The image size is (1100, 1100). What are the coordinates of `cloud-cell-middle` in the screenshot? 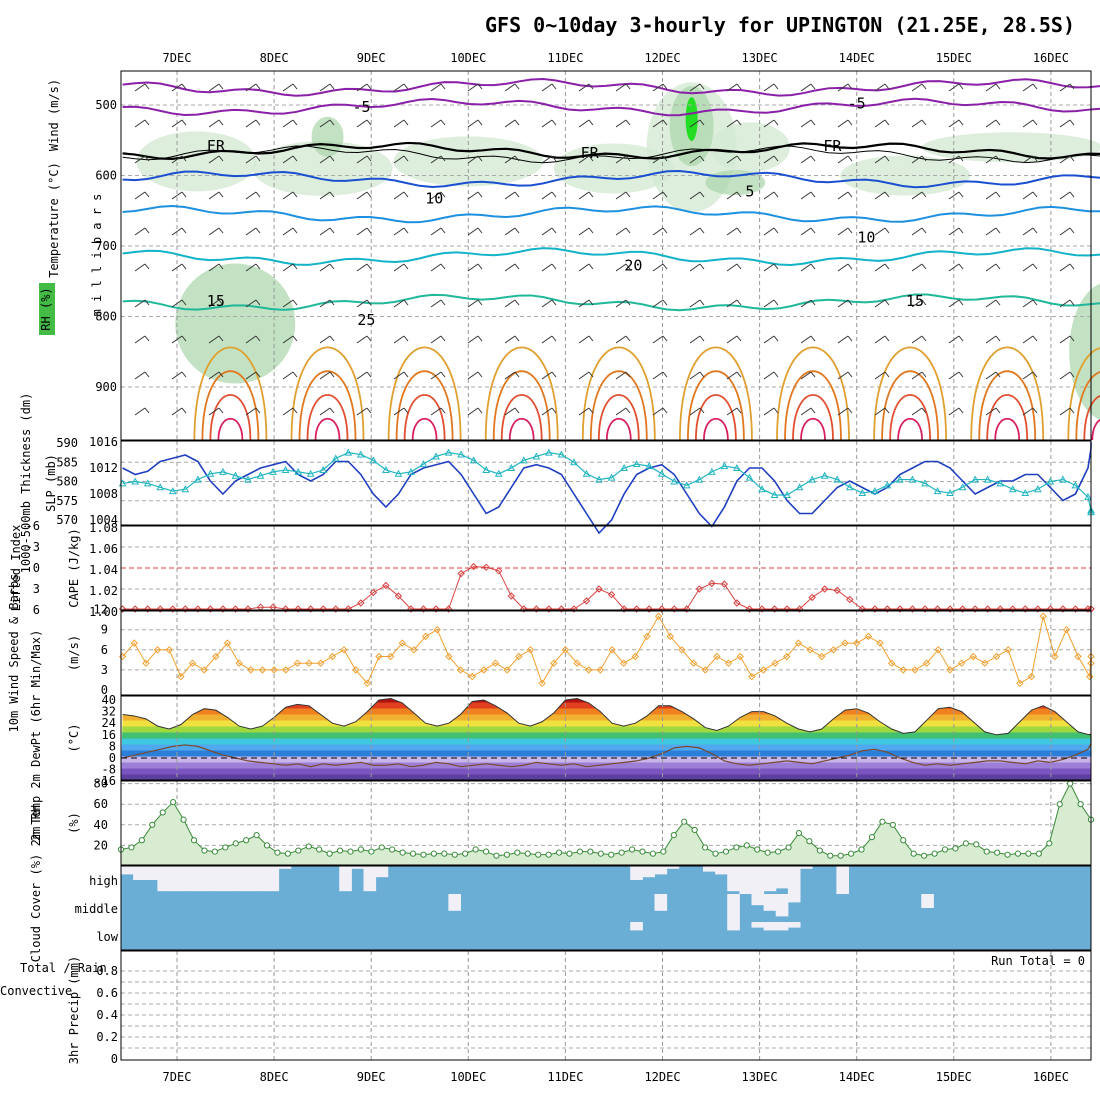 It's located at (733, 908).